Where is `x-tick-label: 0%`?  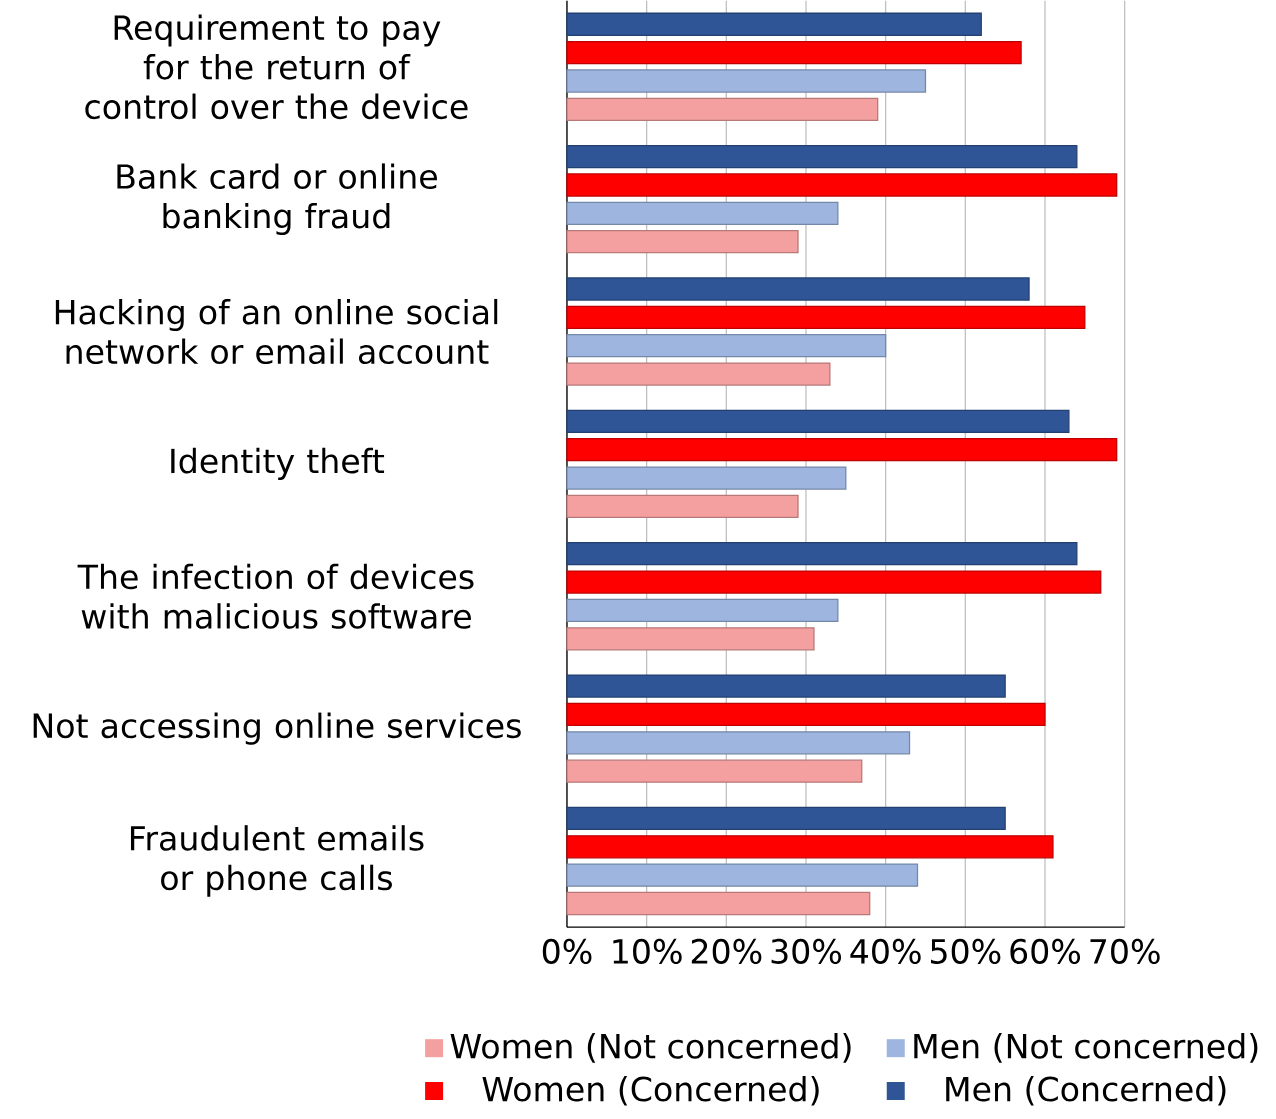 x-tick-label: 0% is located at coordinates (567, 951).